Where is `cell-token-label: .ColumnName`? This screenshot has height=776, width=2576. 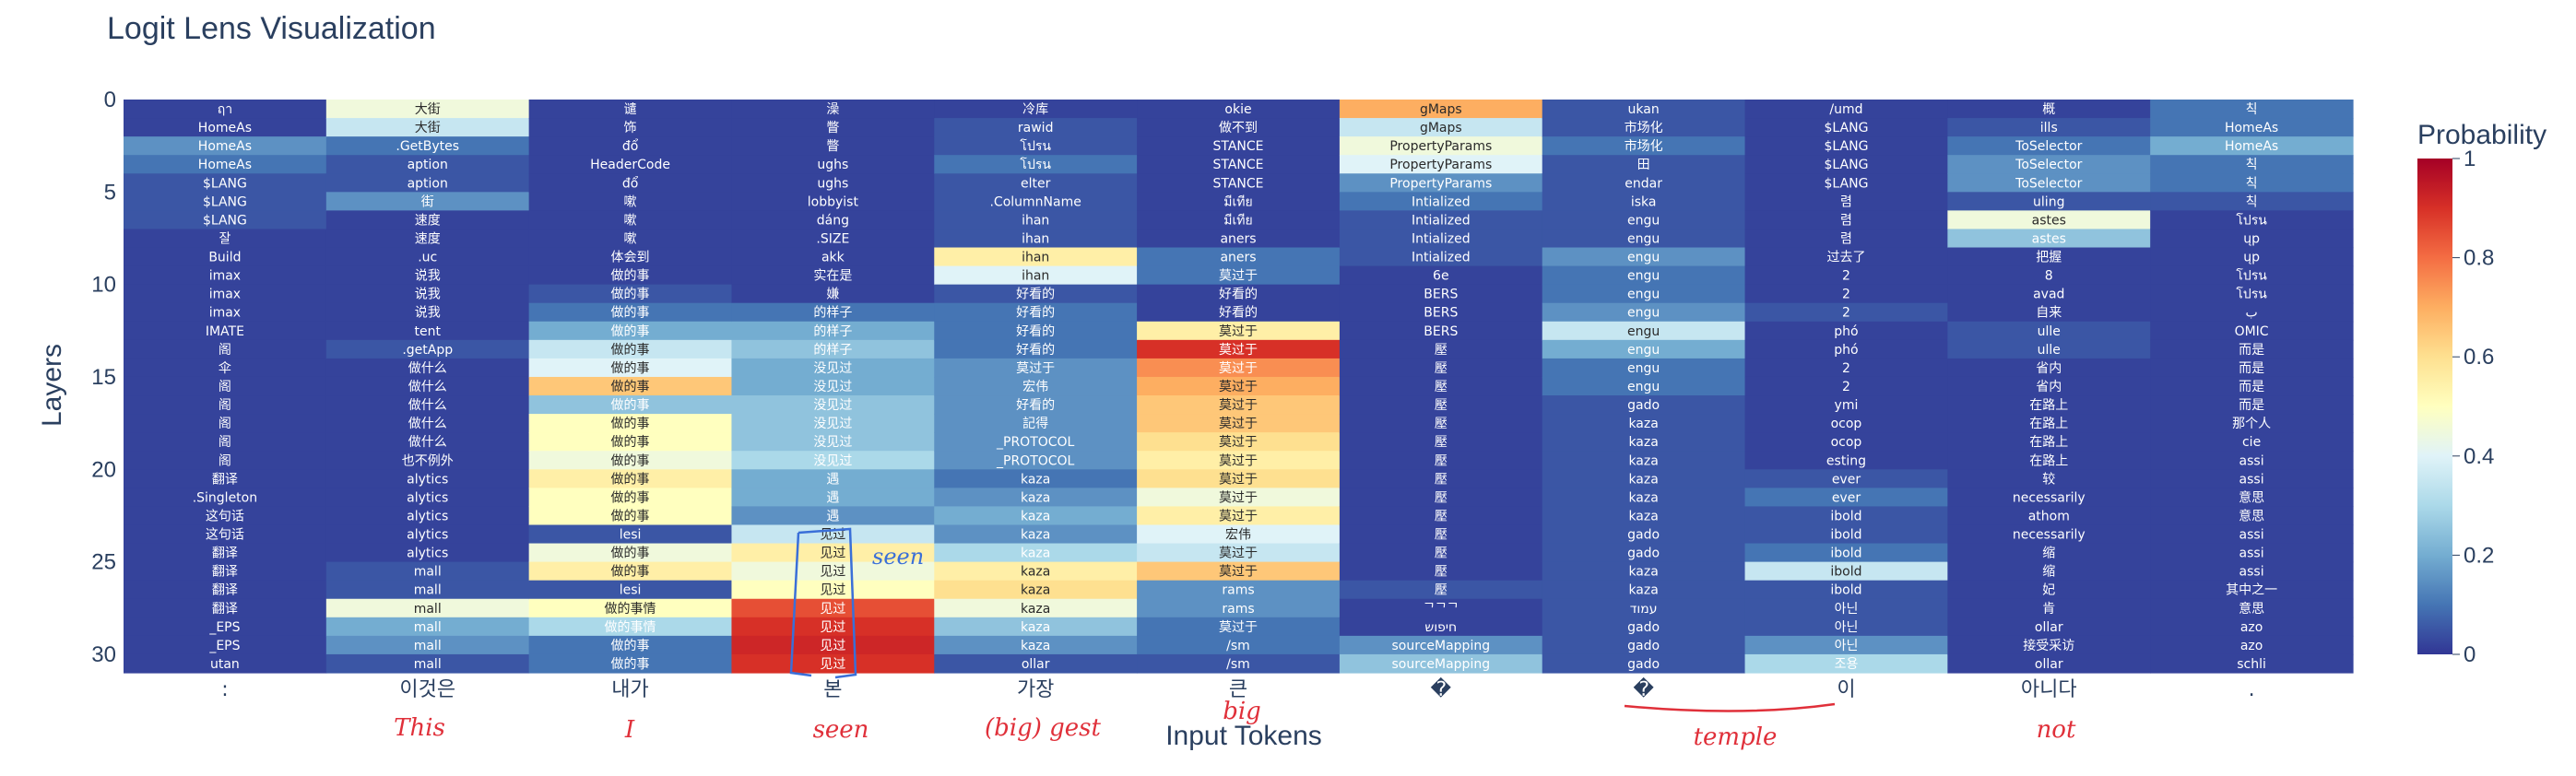 cell-token-label: .ColumnName is located at coordinates (1035, 201).